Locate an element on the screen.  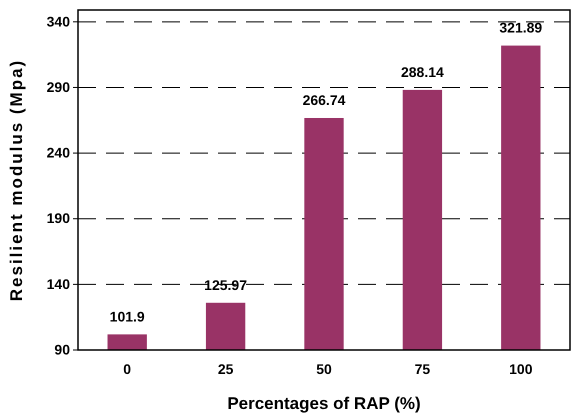
y-tick-label: 90 is located at coordinates (62, 349).